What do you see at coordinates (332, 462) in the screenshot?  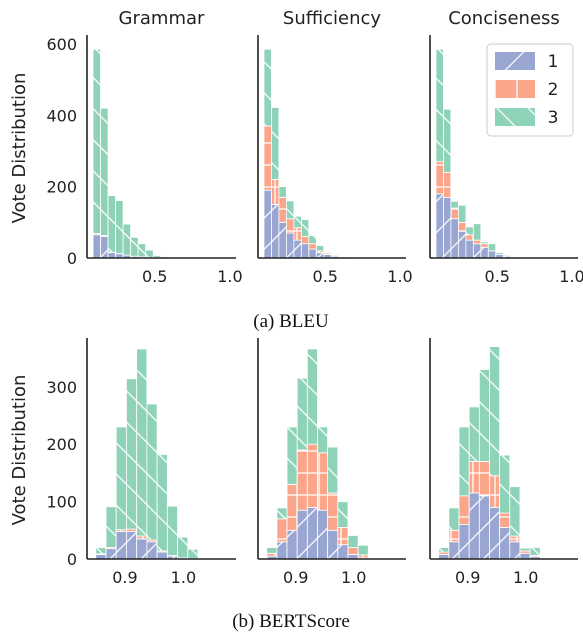 I see `panel-bertscore-2: 0.9 1.0` at bounding box center [332, 462].